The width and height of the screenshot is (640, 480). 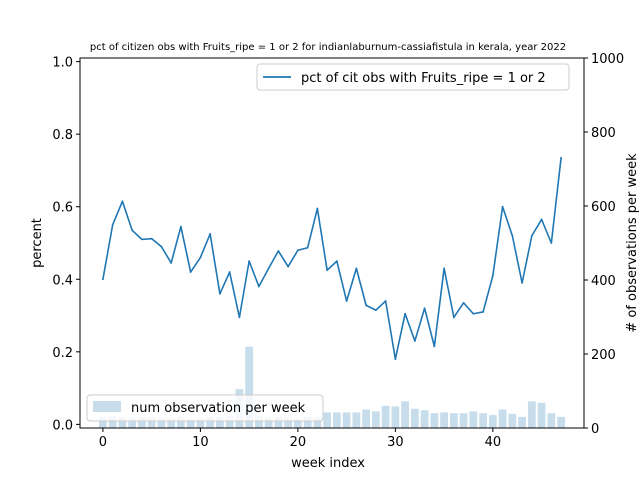 I want to click on y2-tick-label-800: 800, so click(x=603, y=133).